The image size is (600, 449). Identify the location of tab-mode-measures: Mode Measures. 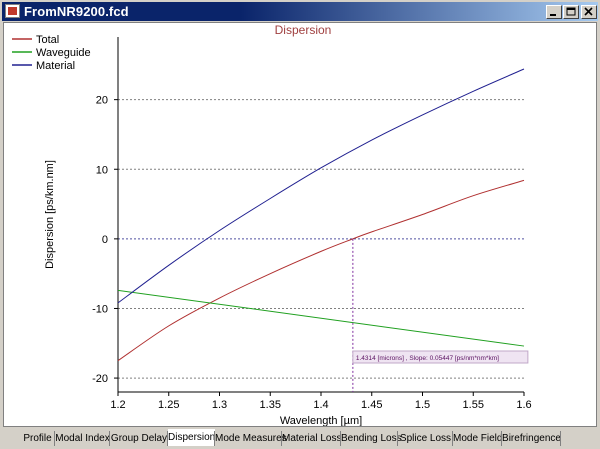
(251, 438).